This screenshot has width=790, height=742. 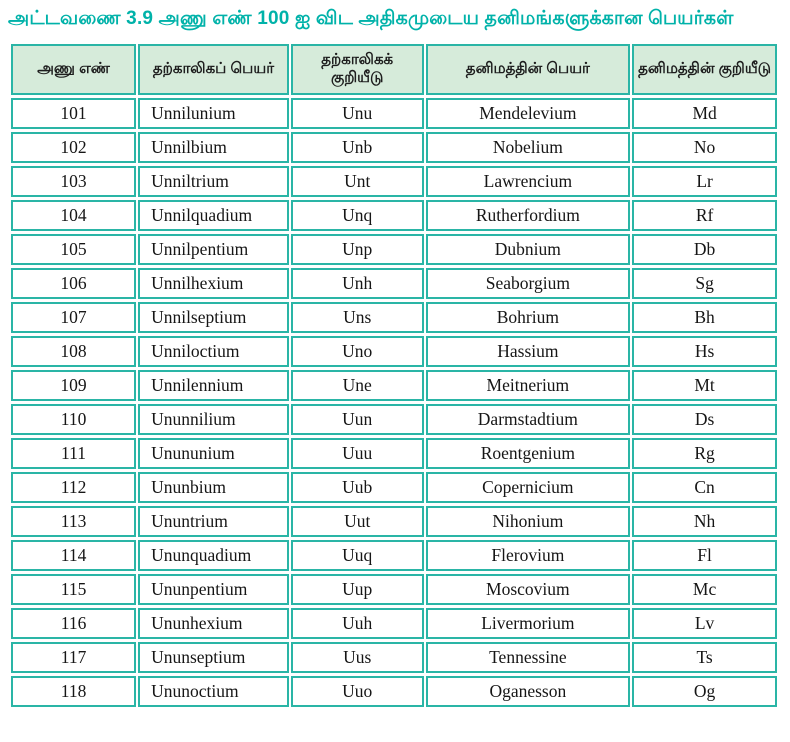 I want to click on element-symbol-cell: Lr, so click(x=704, y=182).